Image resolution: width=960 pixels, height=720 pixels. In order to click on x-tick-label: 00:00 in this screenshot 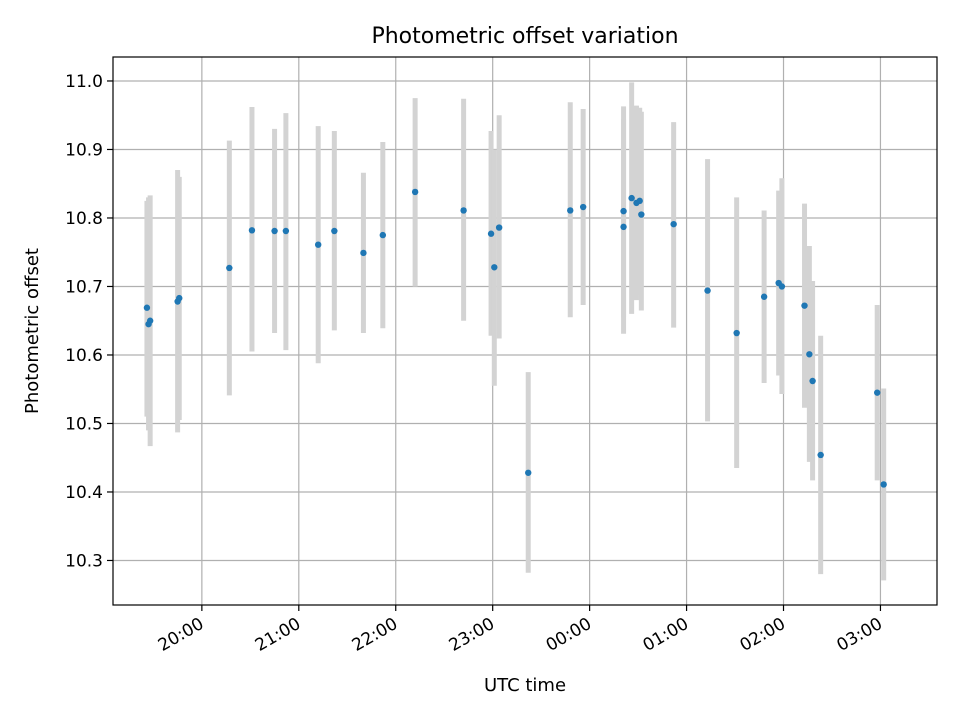, I will do `click(569, 635)`.